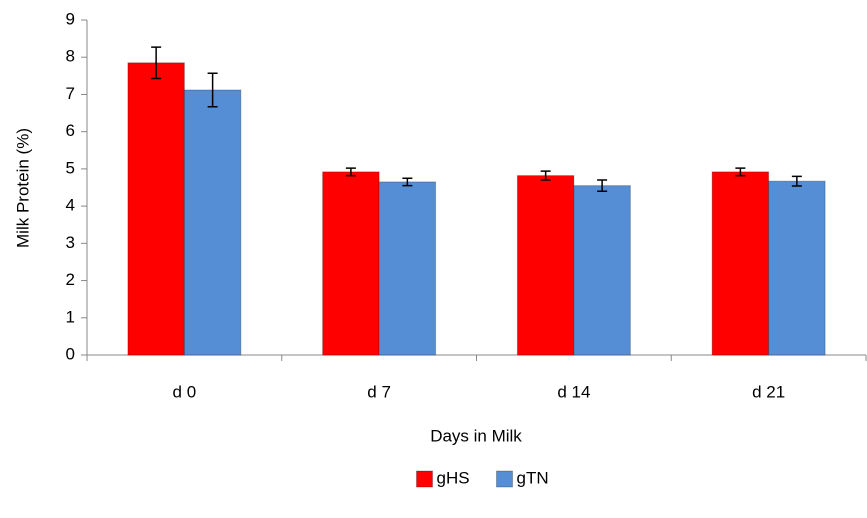 This screenshot has width=867, height=518. I want to click on y-tick-label: 0, so click(70, 353).